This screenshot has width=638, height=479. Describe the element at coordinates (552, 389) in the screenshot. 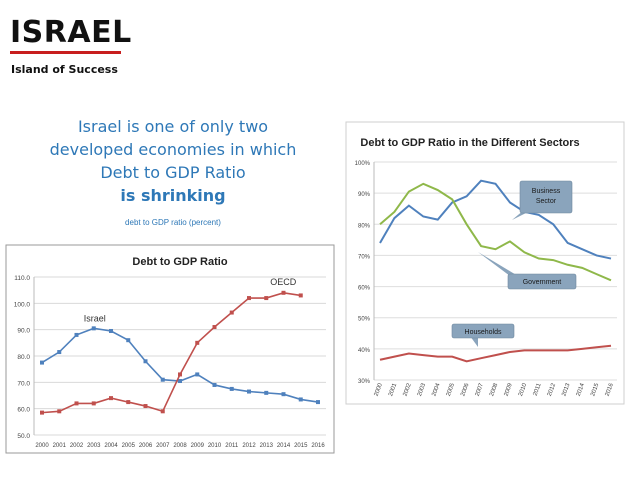

I see `chart2-xtick-label: 2012` at that location.